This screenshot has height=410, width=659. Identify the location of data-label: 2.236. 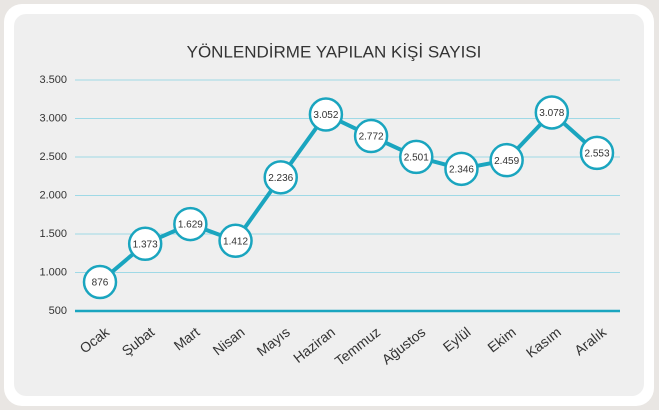
(280, 178).